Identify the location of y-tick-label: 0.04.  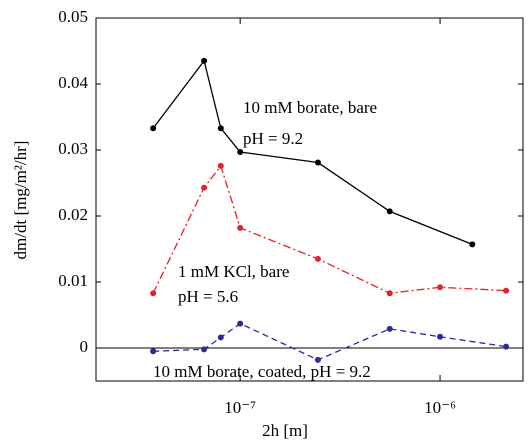
(73, 82).